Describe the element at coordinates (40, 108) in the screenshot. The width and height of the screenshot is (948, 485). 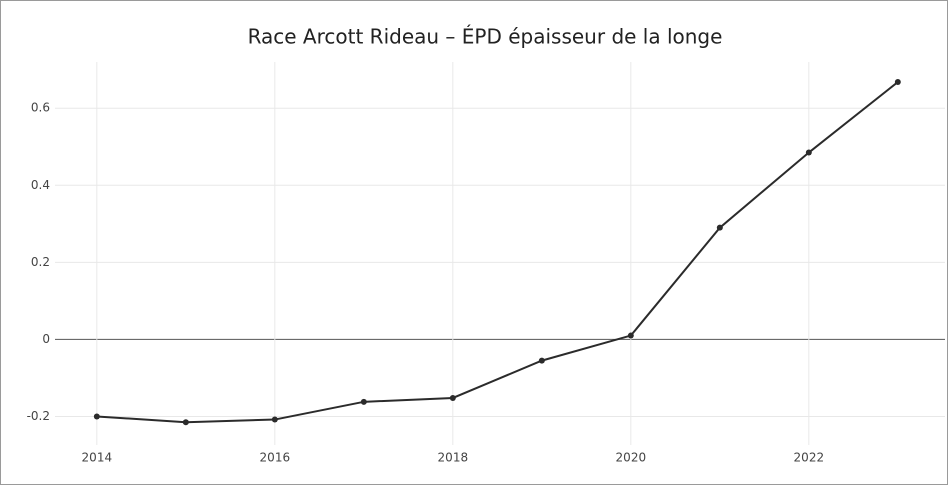
I see `y-tick-label: 0.6` at that location.